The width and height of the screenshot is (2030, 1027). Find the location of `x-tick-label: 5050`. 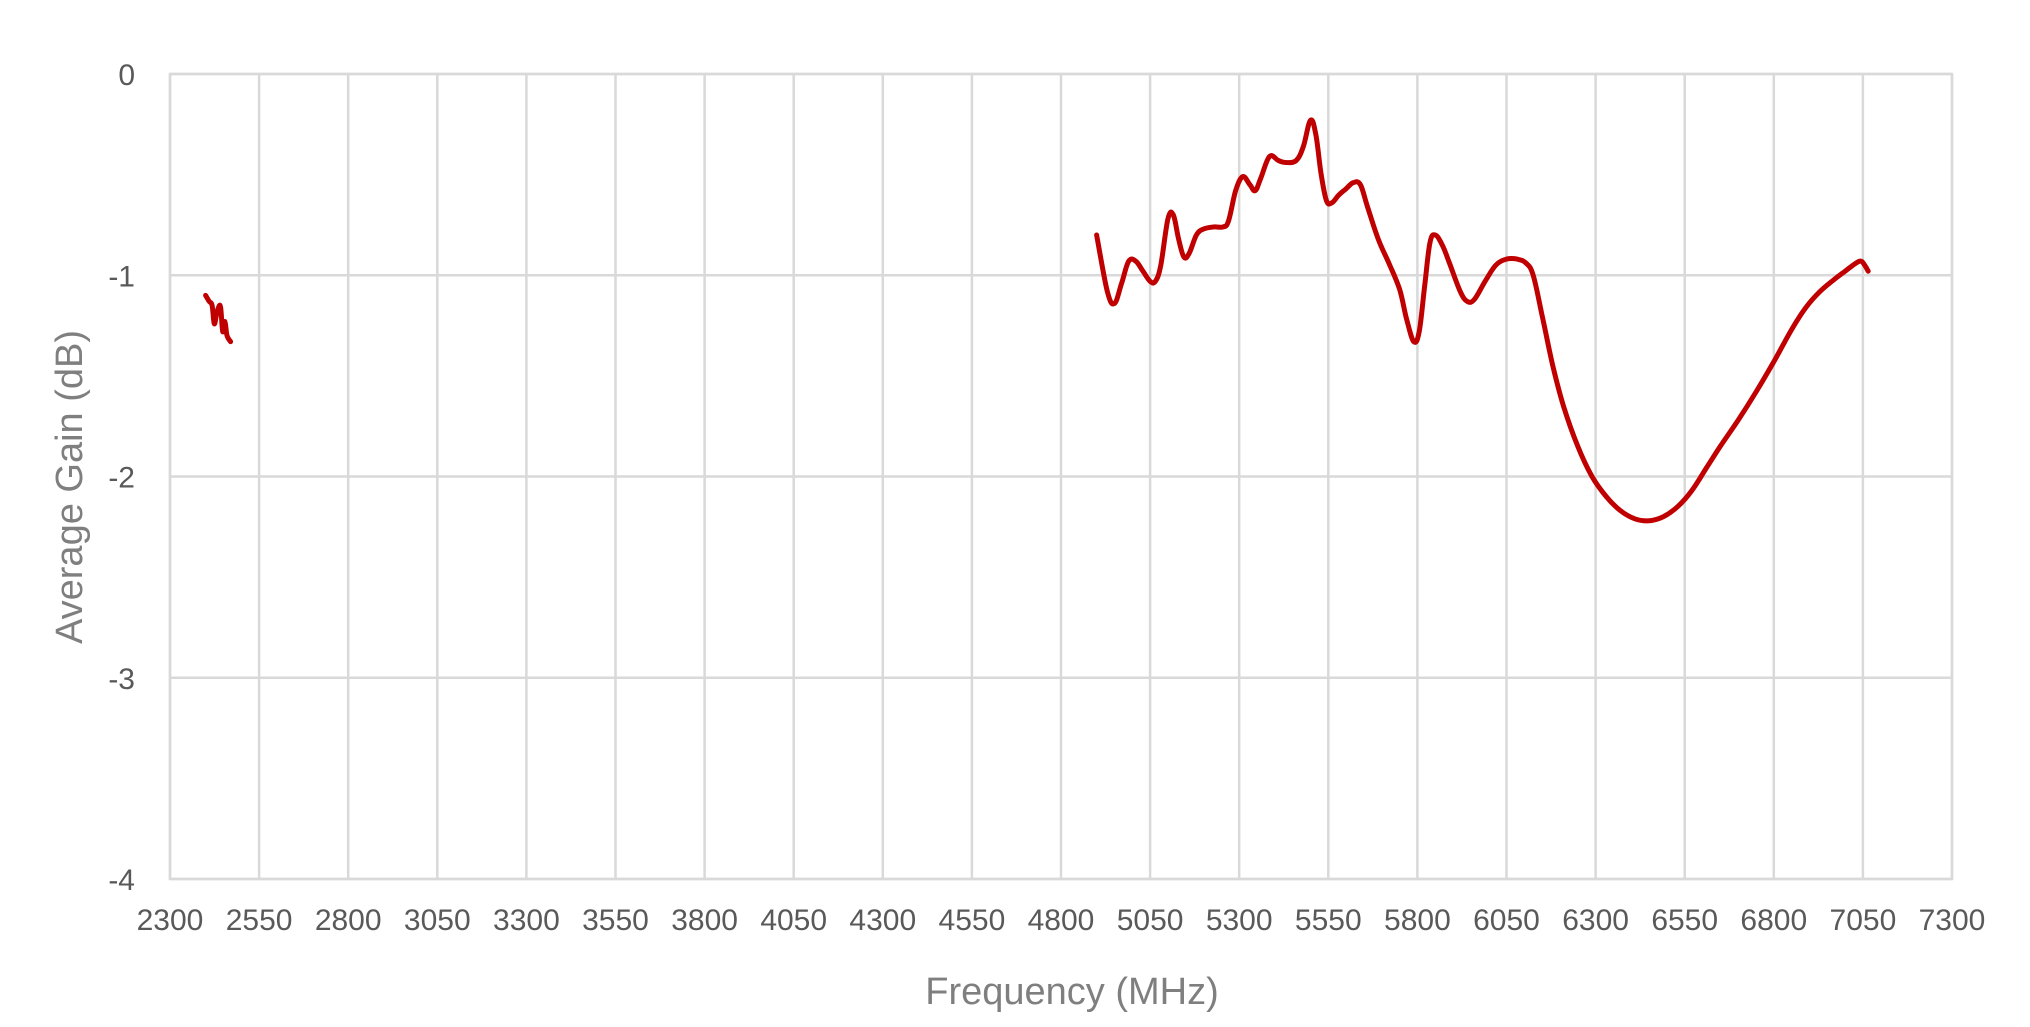

x-tick-label: 5050 is located at coordinates (1150, 920).